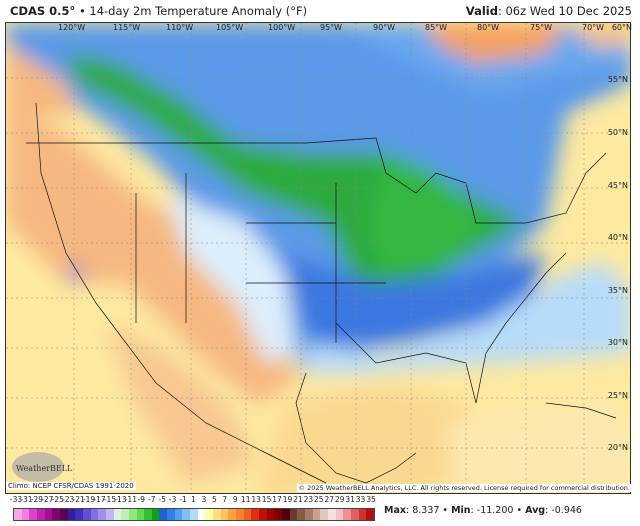 The height and width of the screenshot is (526, 640). What do you see at coordinates (617, 185) in the screenshot?
I see `lat-label: 45°N` at bounding box center [617, 185].